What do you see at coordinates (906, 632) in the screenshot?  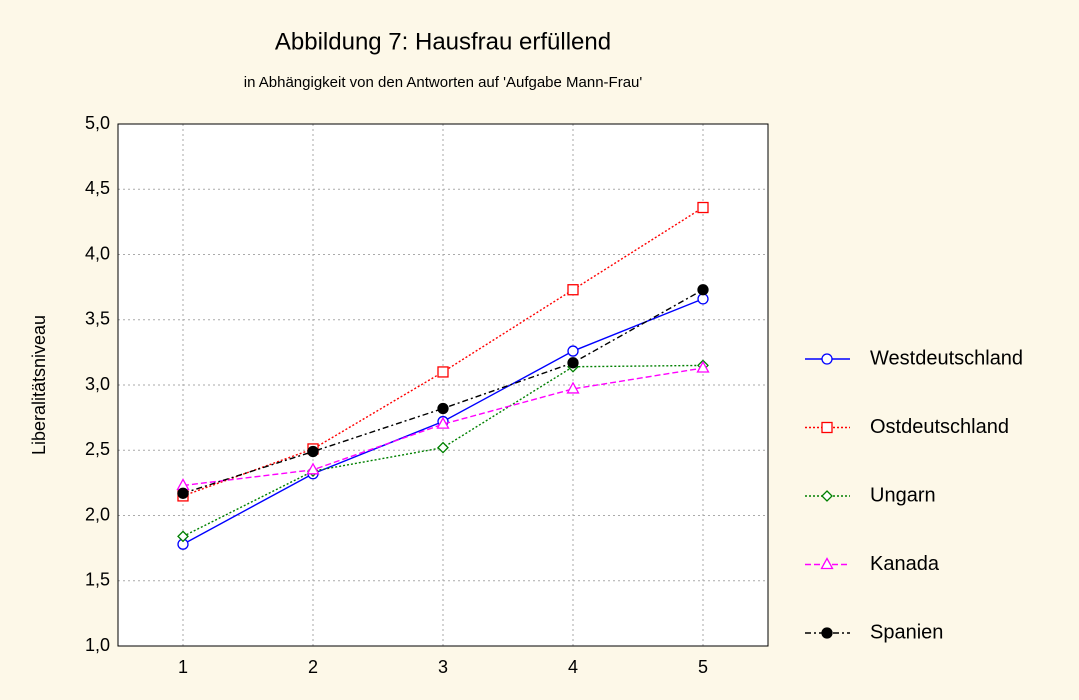 I see `legend-label: Spanien` at bounding box center [906, 632].